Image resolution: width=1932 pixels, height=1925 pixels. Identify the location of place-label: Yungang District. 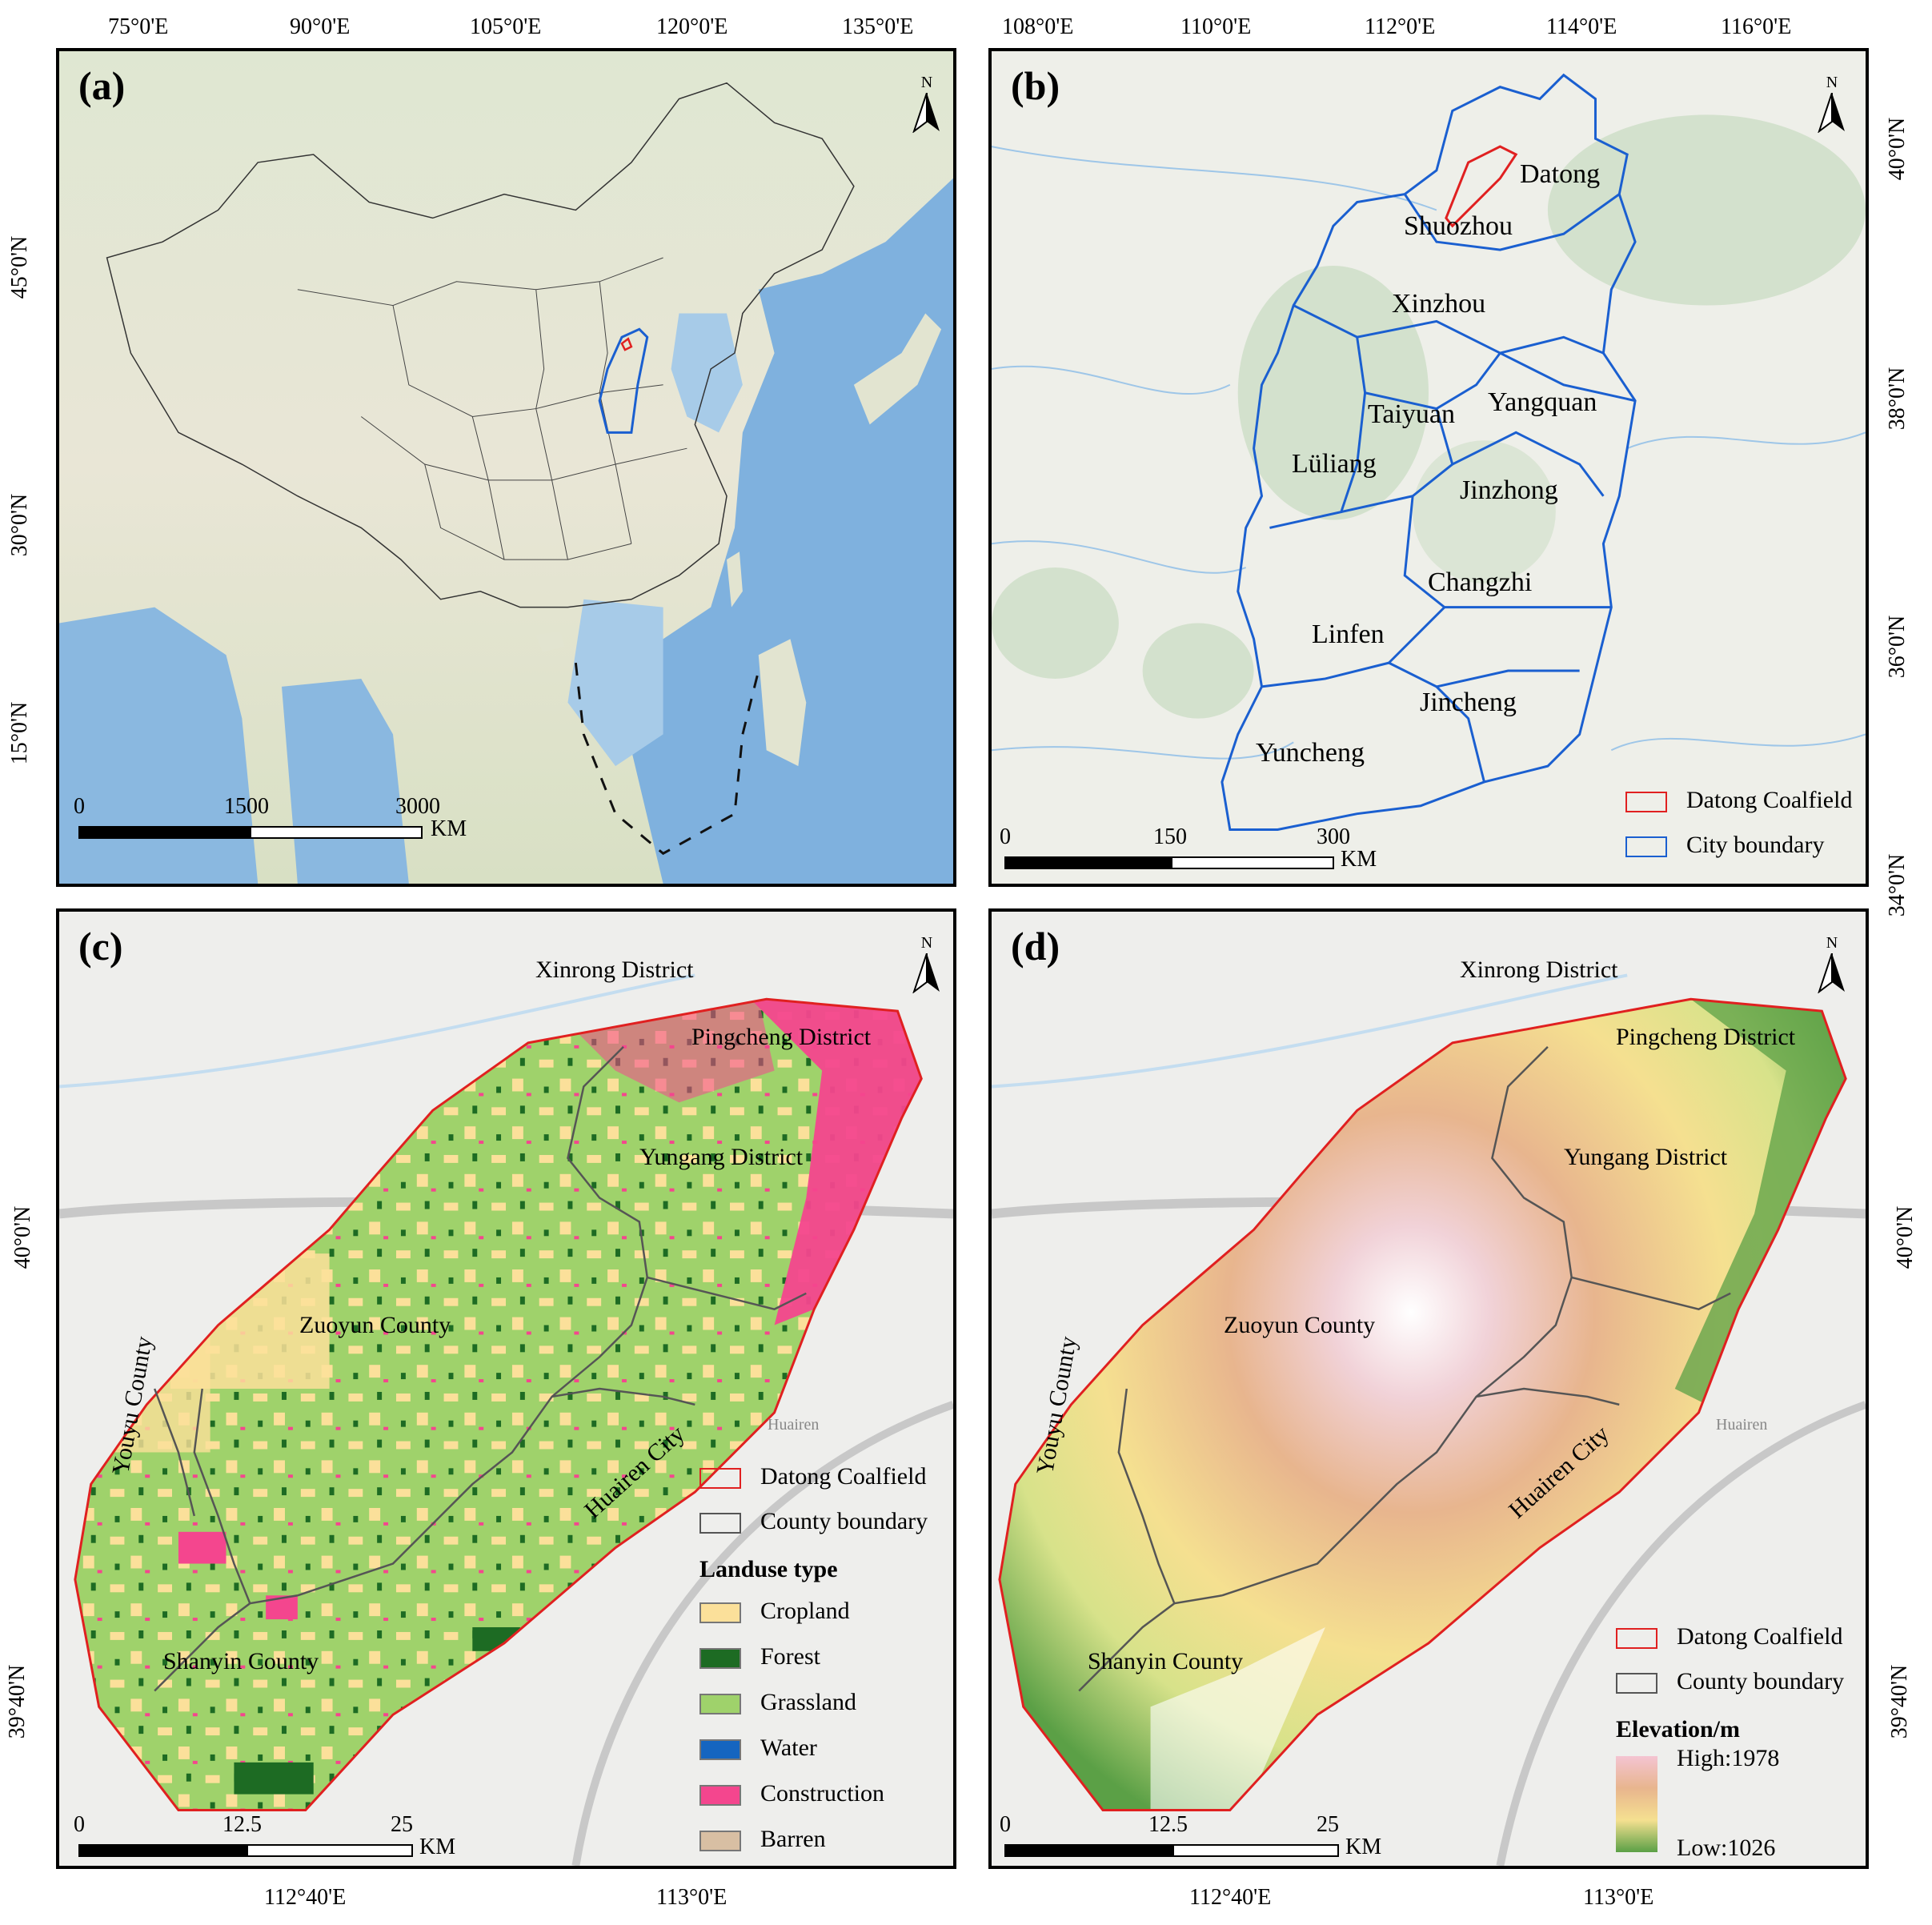
(1646, 1157).